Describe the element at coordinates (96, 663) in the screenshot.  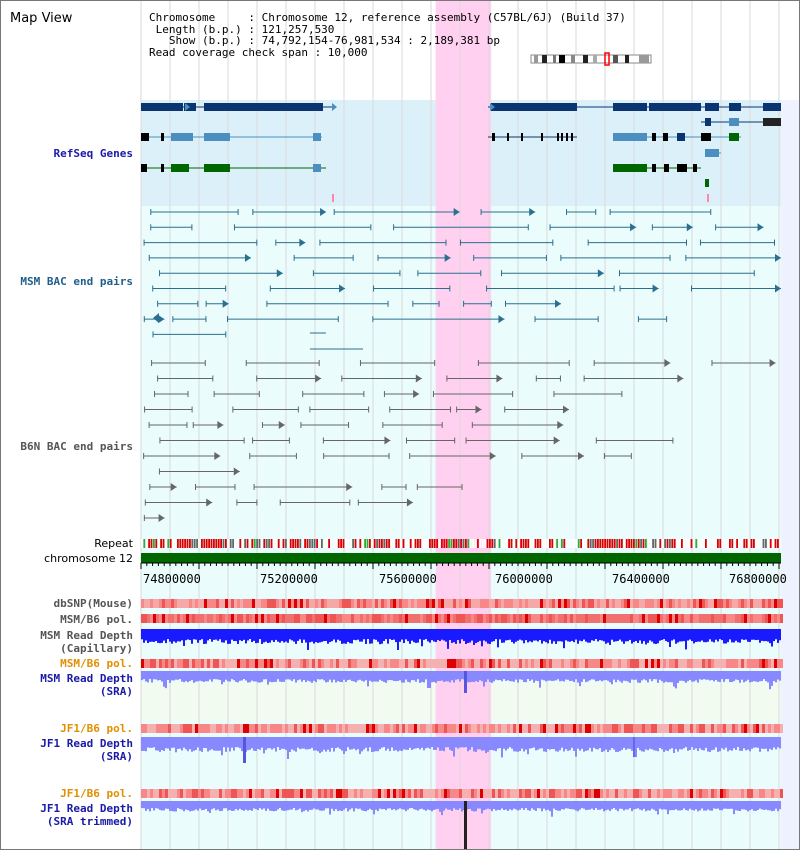
I see `msm-pol-sra-label: MSM/B6 pol.` at that location.